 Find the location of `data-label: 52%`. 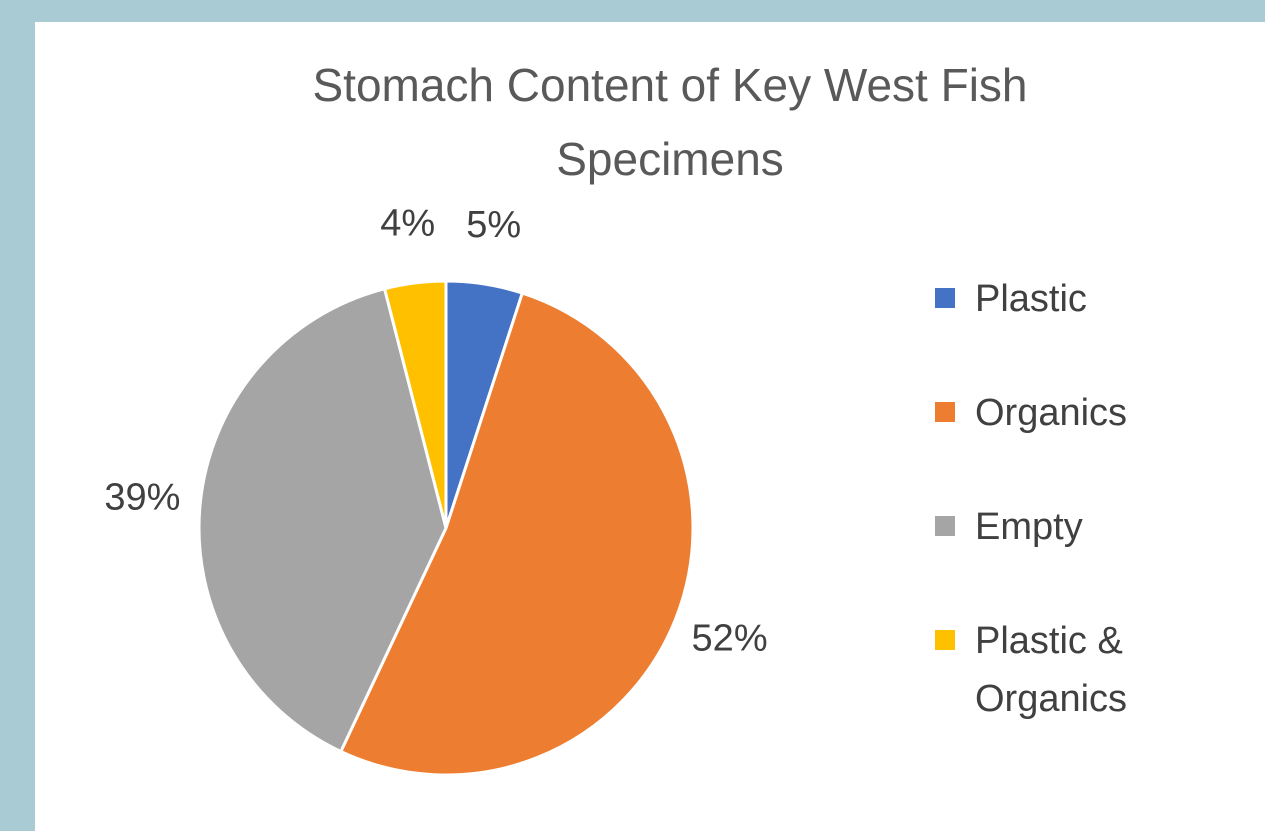

data-label: 52% is located at coordinates (730, 638).